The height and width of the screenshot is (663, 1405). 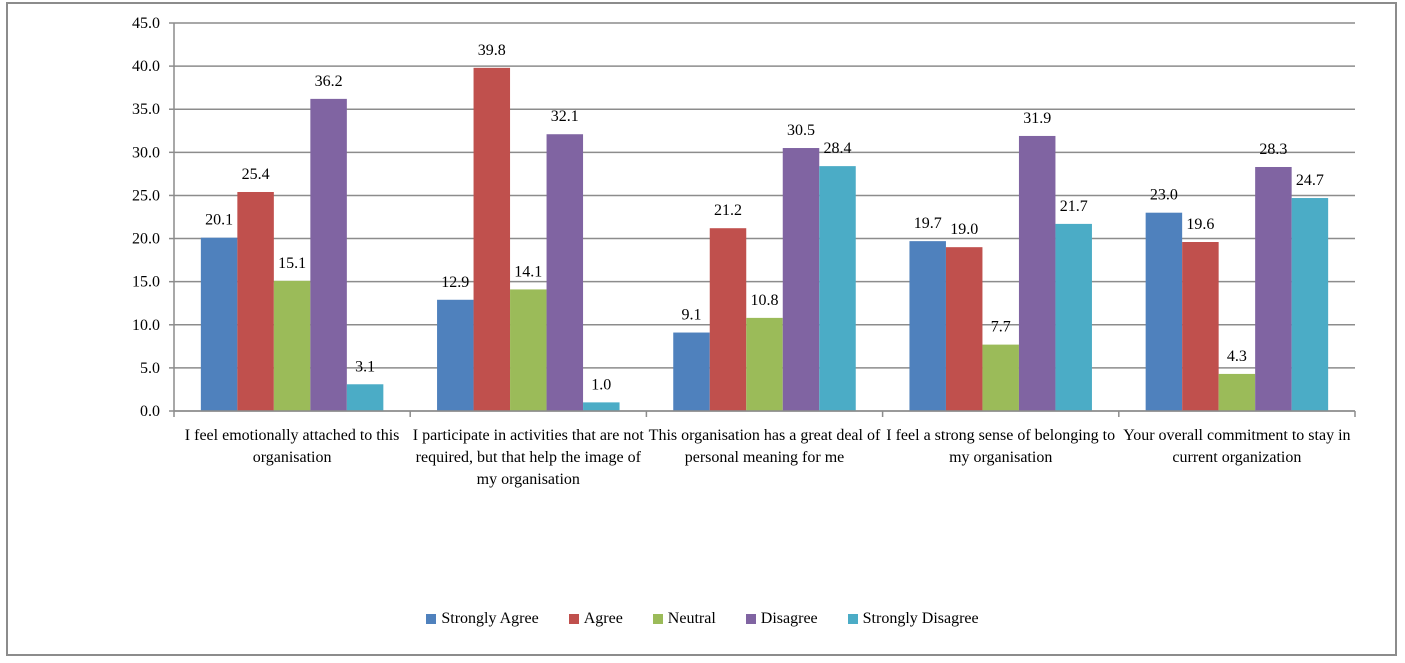 I want to click on data-label: 30.5, so click(x=801, y=130).